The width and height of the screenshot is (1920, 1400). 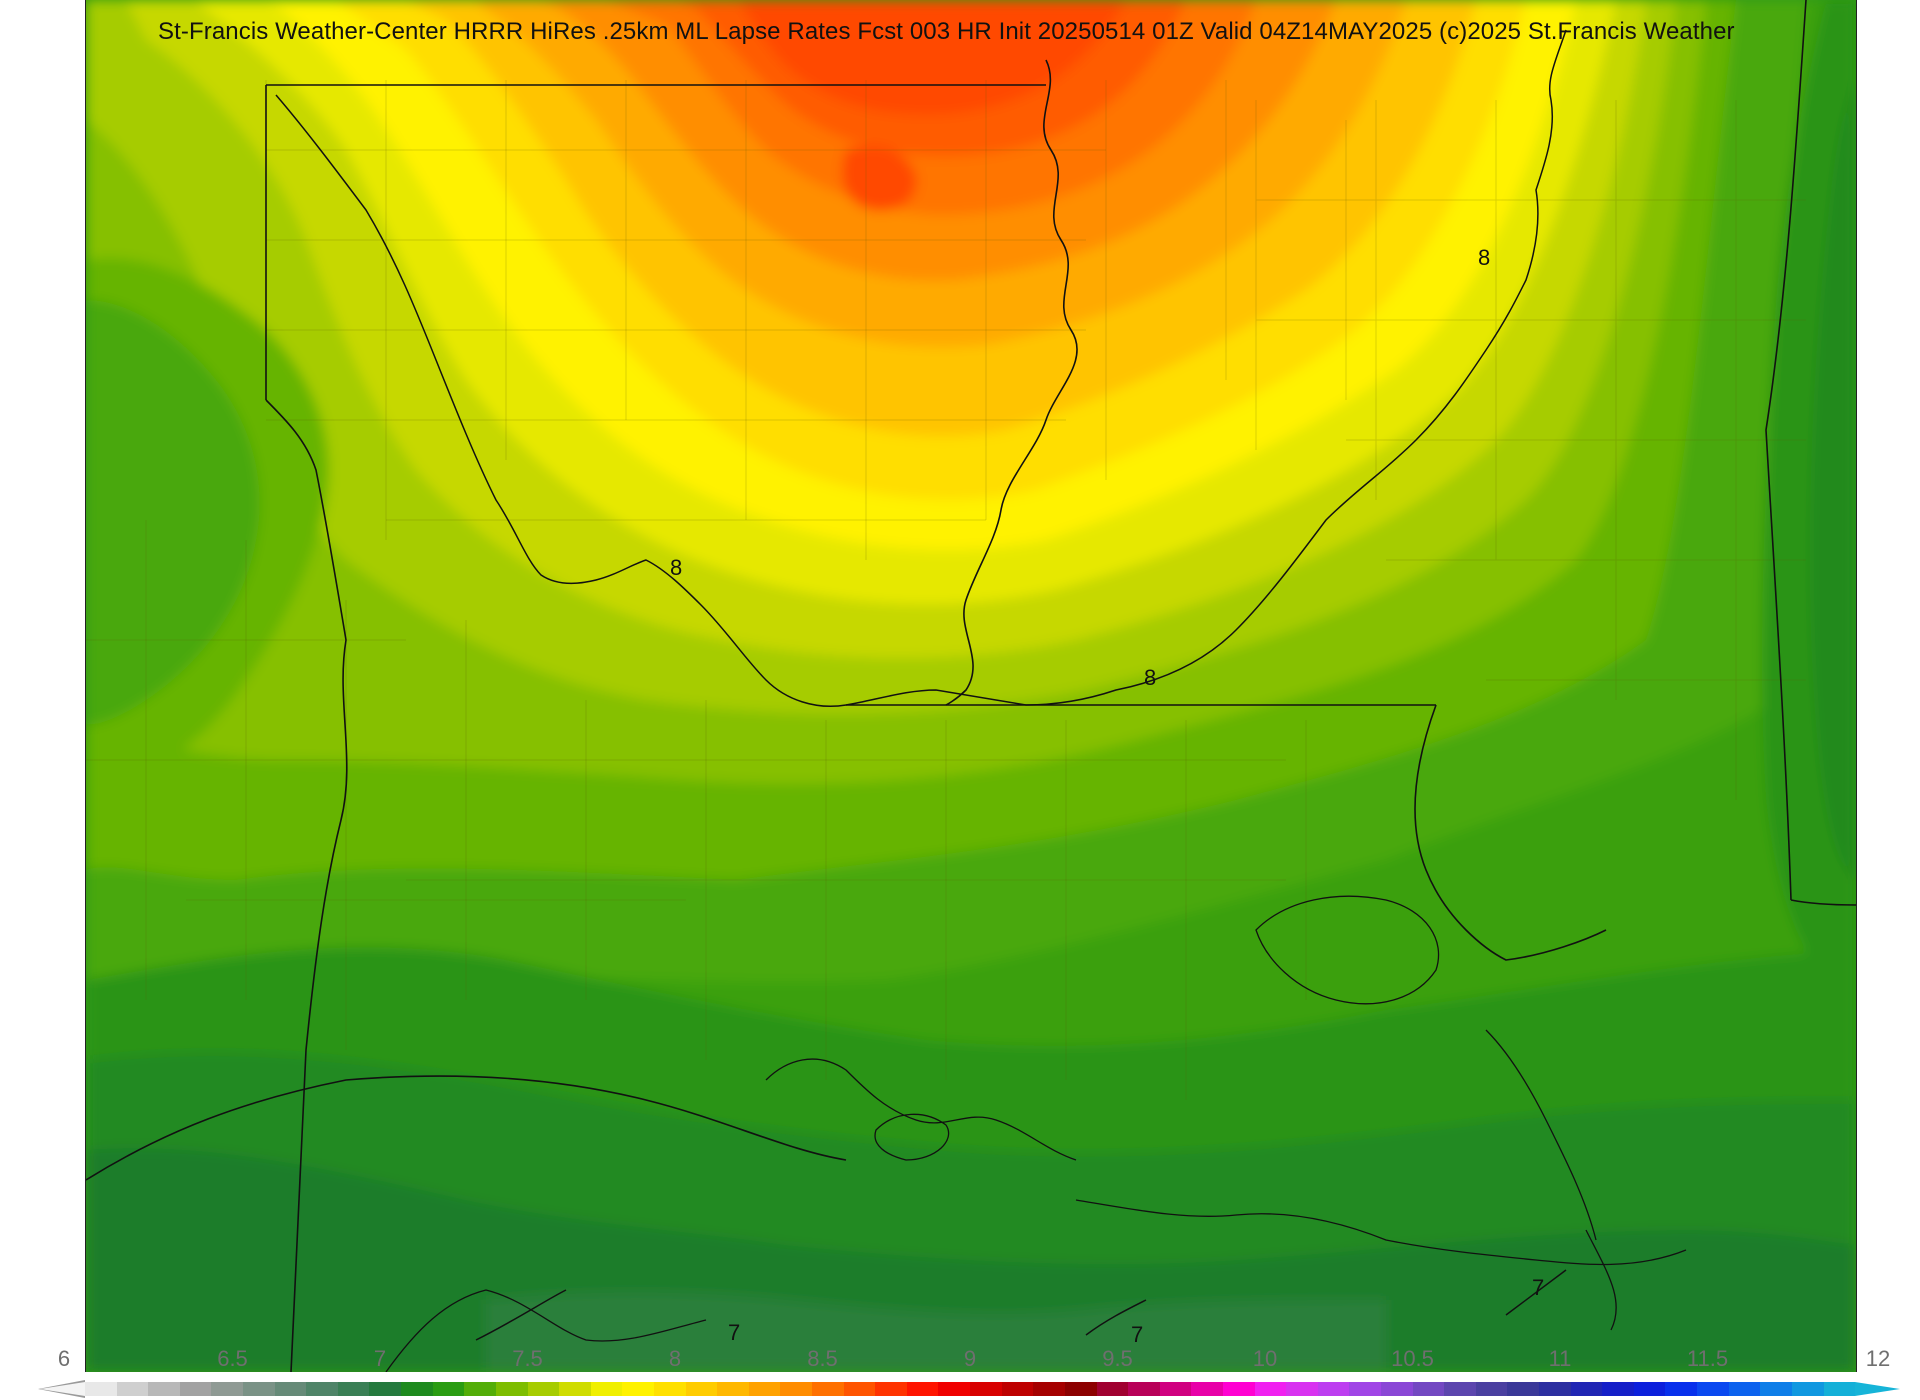 I want to click on contour-label-7-west: 7, so click(x=734, y=1332).